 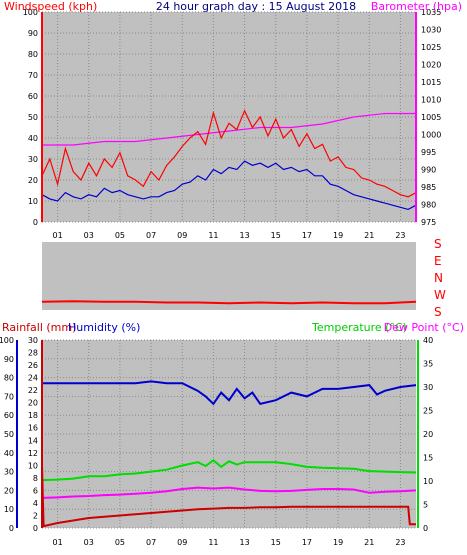 I want to click on humidity-tick-label: 40, so click(x=9, y=453).